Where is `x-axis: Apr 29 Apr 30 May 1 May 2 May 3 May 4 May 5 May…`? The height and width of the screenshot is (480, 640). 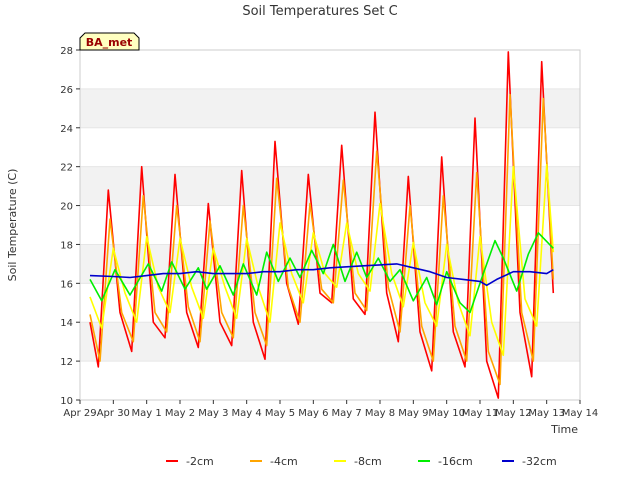 x-axis: Apr 29 Apr 30 May 1 May 2 May 3 May 4 May 5 May… is located at coordinates (330, 409).